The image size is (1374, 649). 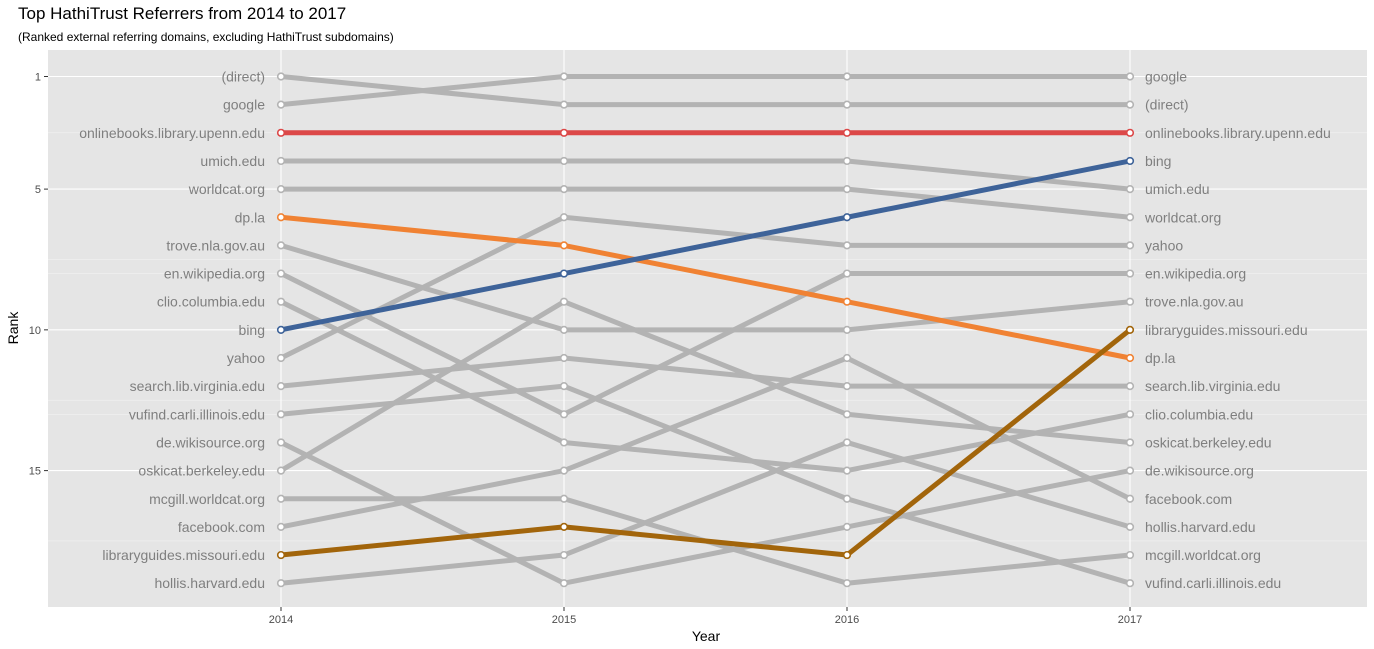 What do you see at coordinates (1208, 442) in the screenshot?
I see `right-data-label: oskicat.berkeley.edu` at bounding box center [1208, 442].